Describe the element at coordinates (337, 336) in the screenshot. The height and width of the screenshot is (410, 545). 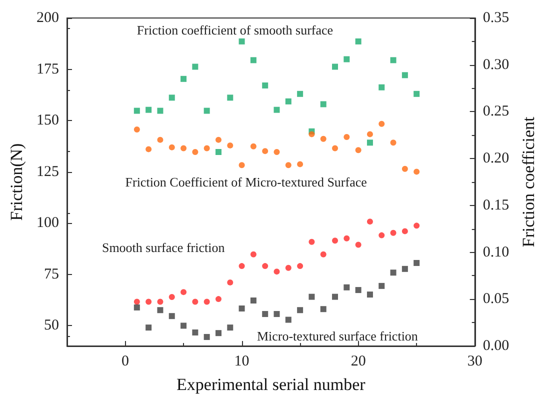
I see `series-label: Micro-textured surface friction` at that location.